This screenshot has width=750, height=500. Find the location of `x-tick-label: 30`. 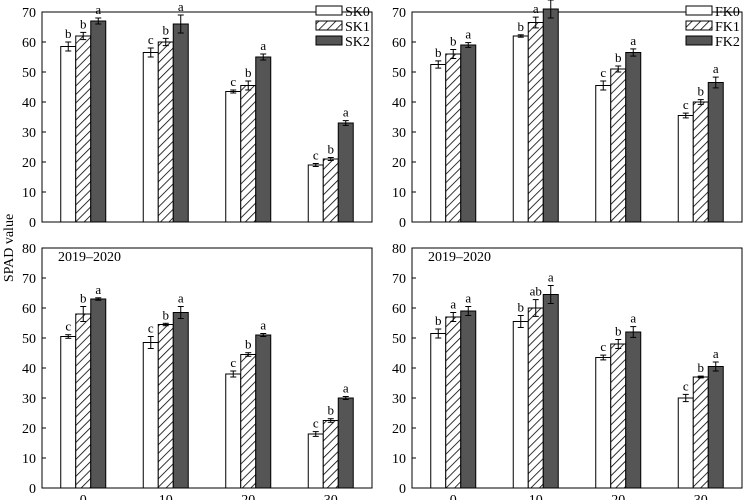

x-tick-label: 30 is located at coordinates (331, 496).